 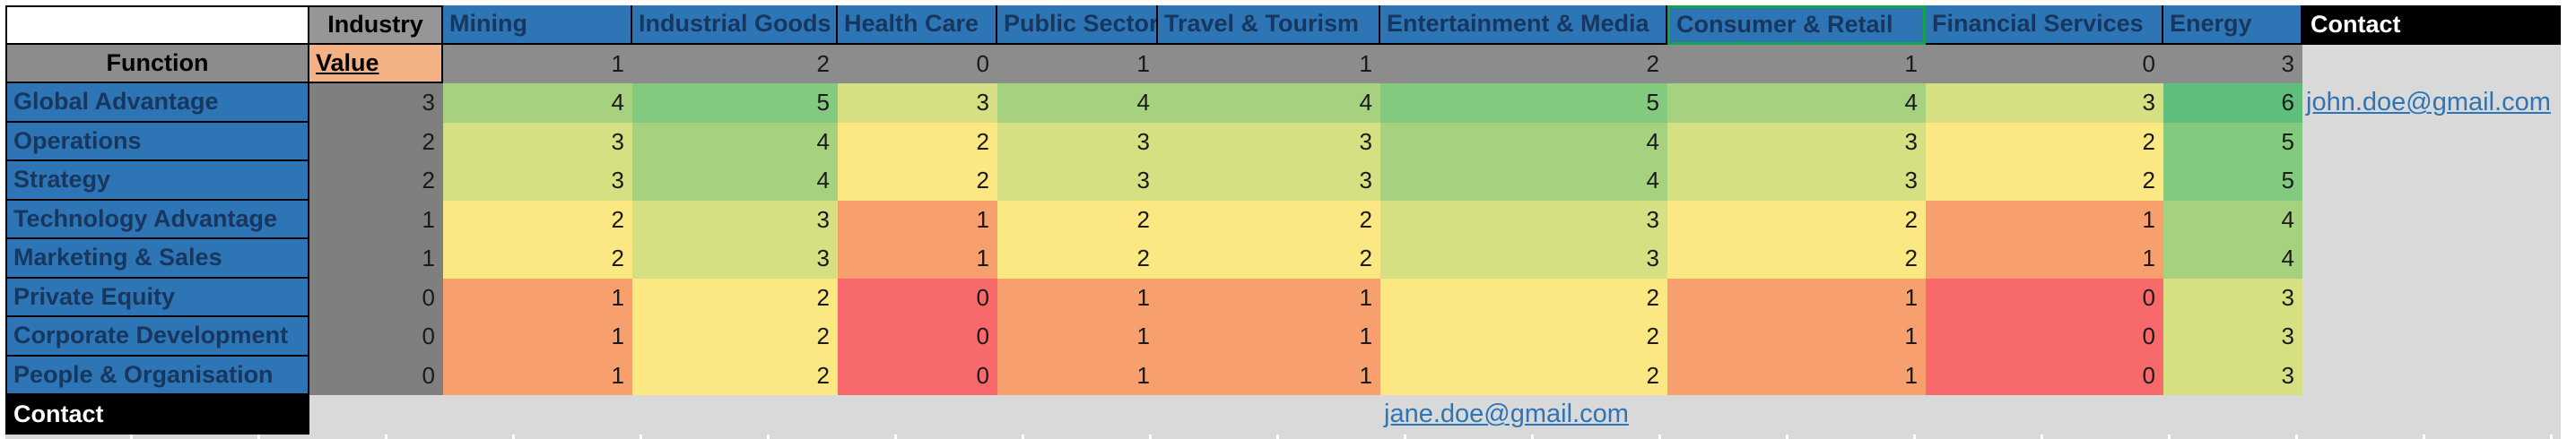 I want to click on value-header-cell: Value, so click(x=376, y=64).